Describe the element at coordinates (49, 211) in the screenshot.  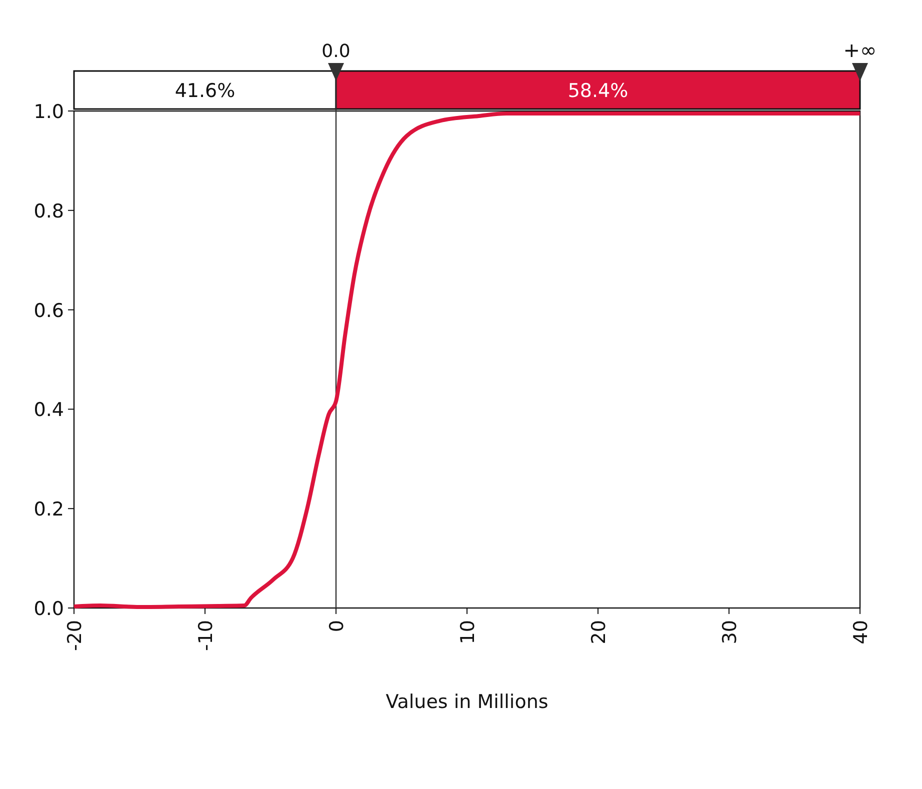
I see `y-tick-label: 0.8` at that location.